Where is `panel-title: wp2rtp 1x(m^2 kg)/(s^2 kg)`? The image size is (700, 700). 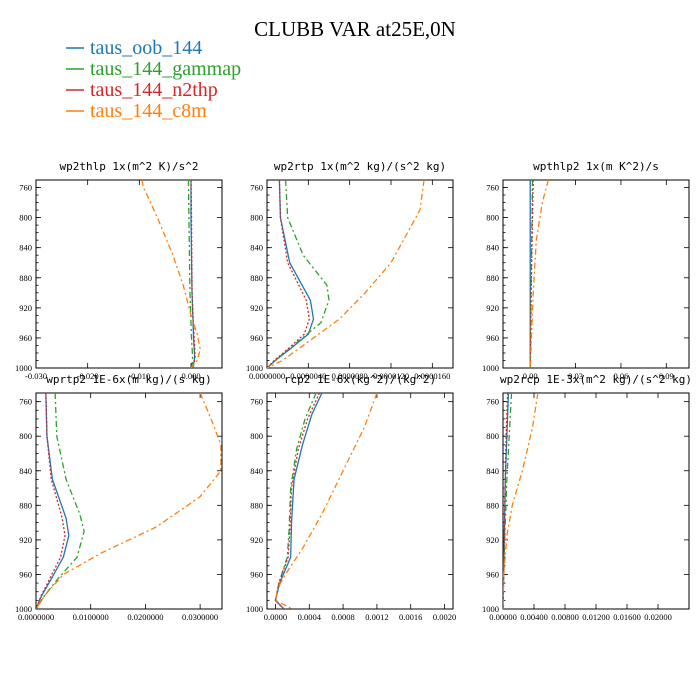 panel-title: wp2rtp 1x(m^2 kg)/(s^2 kg) is located at coordinates (360, 166).